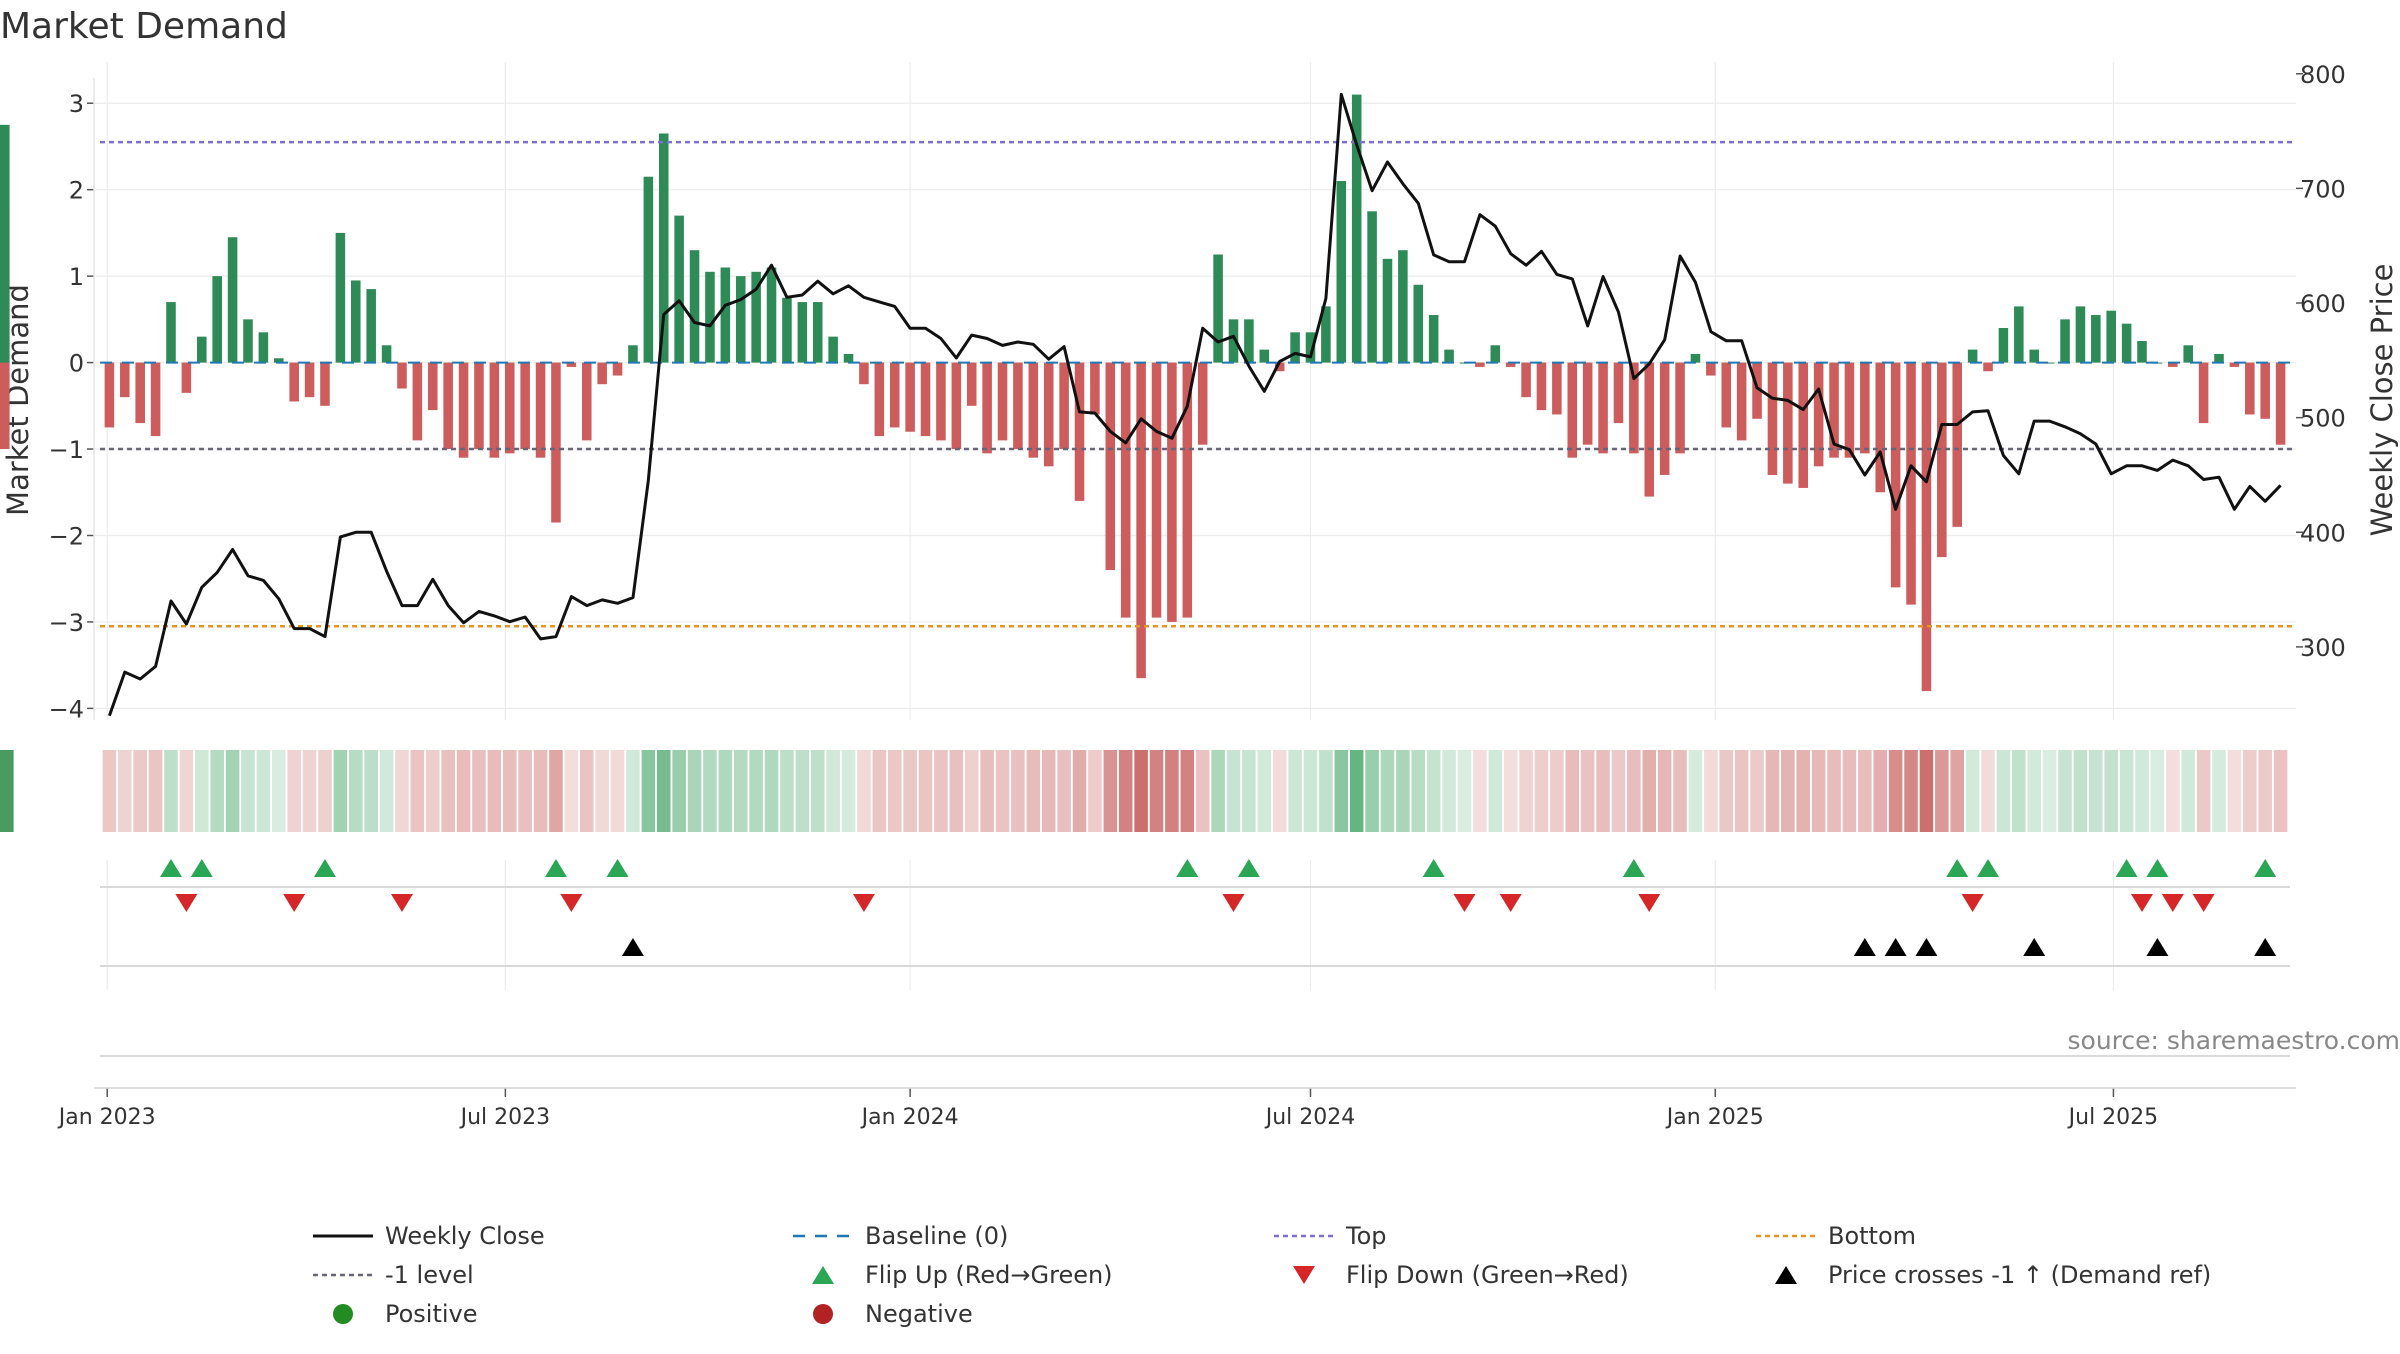 This screenshot has height=1354, width=2400. Describe the element at coordinates (1487, 1275) in the screenshot. I see `legend-label-flip-down: Flip Down (Green→Red)` at that location.